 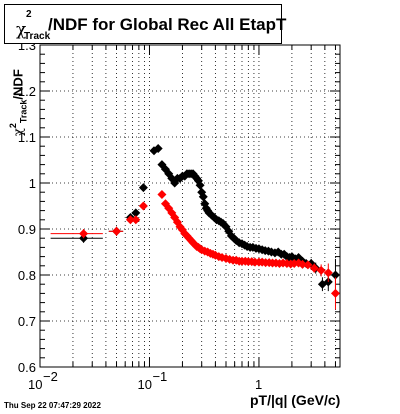 I want to click on y-tick-label: 0.9, so click(x=27, y=229).